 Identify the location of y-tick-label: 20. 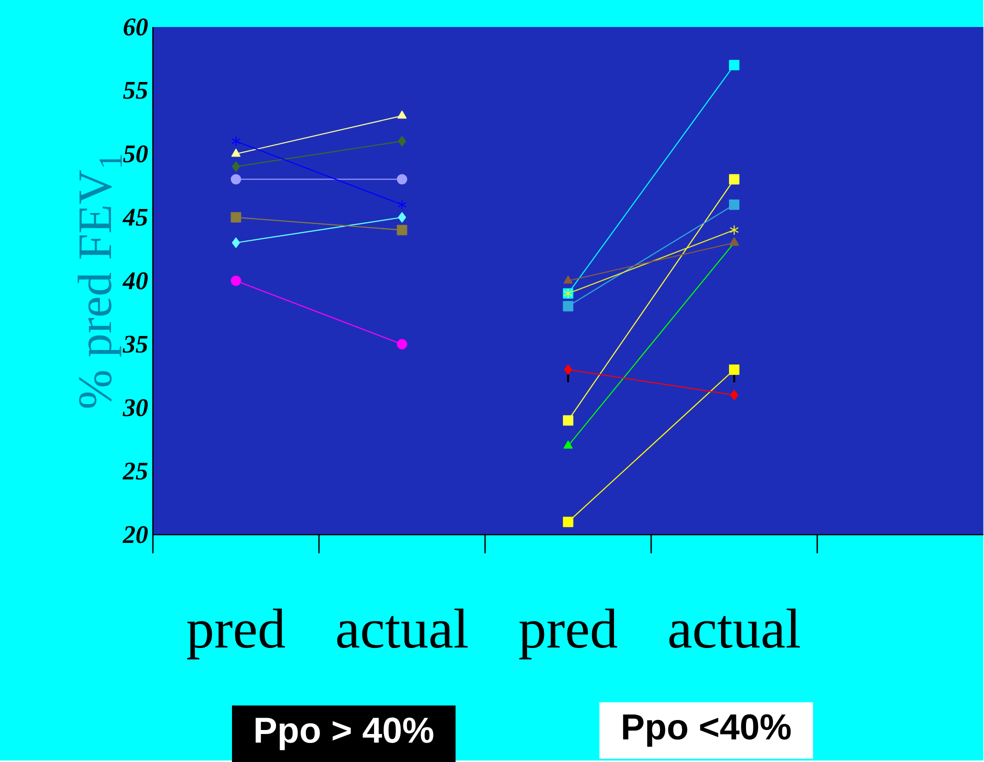
(135, 535).